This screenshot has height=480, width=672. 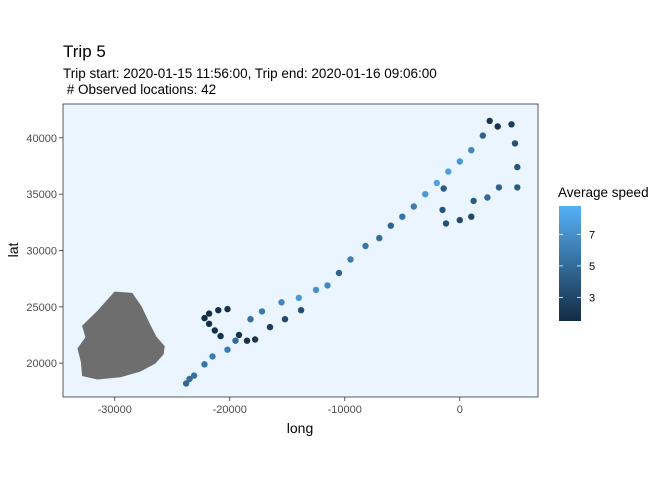 What do you see at coordinates (345, 410) in the screenshot?
I see `x-tick-label-2: -10000` at bounding box center [345, 410].